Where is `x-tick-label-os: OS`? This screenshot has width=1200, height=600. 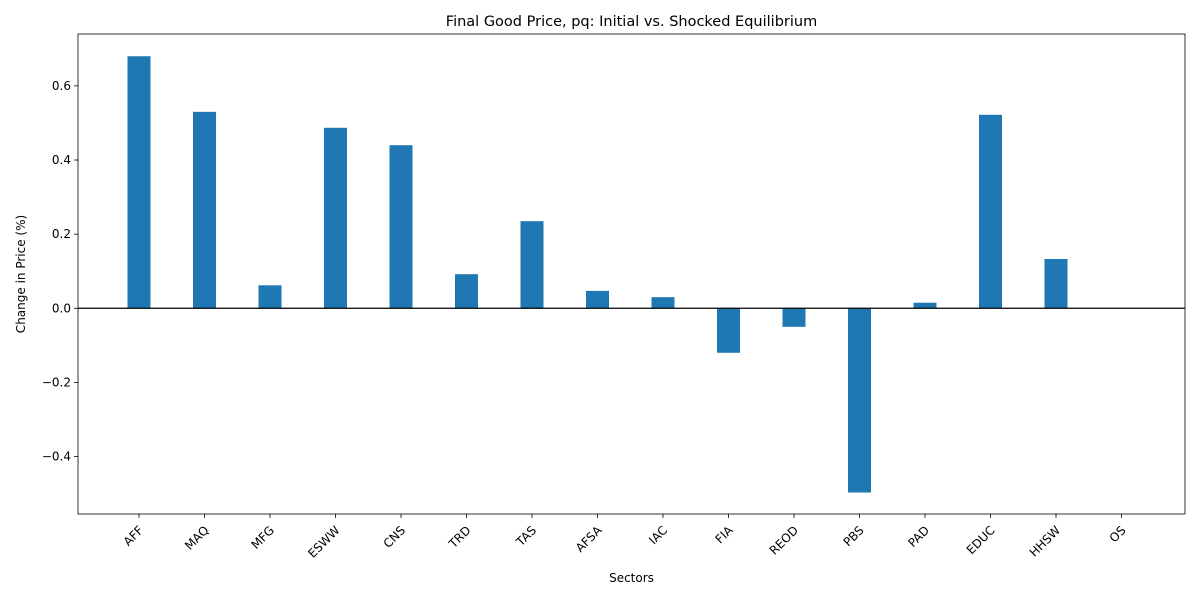
x-tick-label-os: OS is located at coordinates (1118, 534).